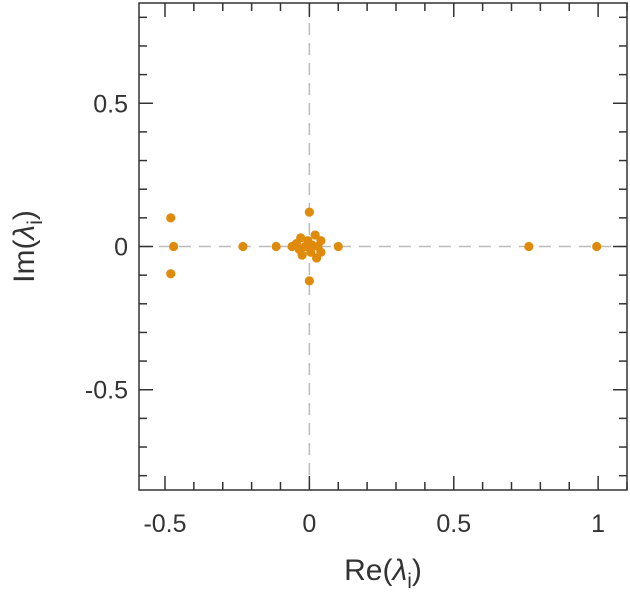 The height and width of the screenshot is (605, 630). What do you see at coordinates (121, 248) in the screenshot?
I see `y-tick-label: 0` at bounding box center [121, 248].